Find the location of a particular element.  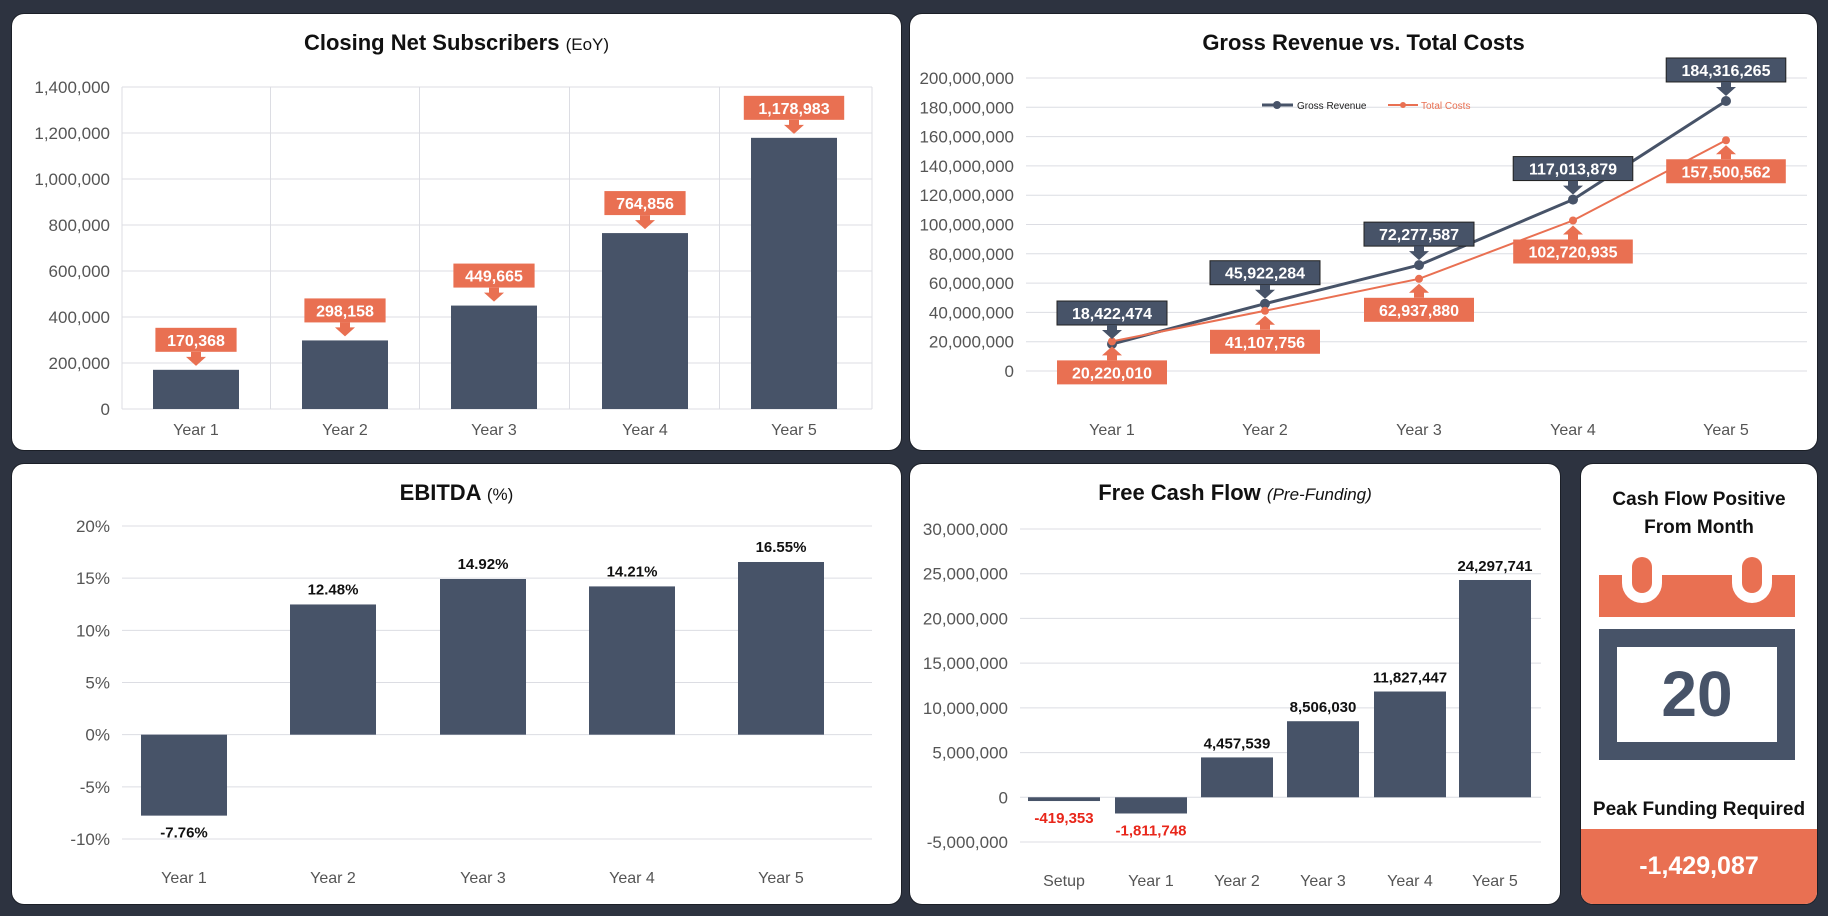

y-tick-label: 200,000,000 is located at coordinates (966, 78).